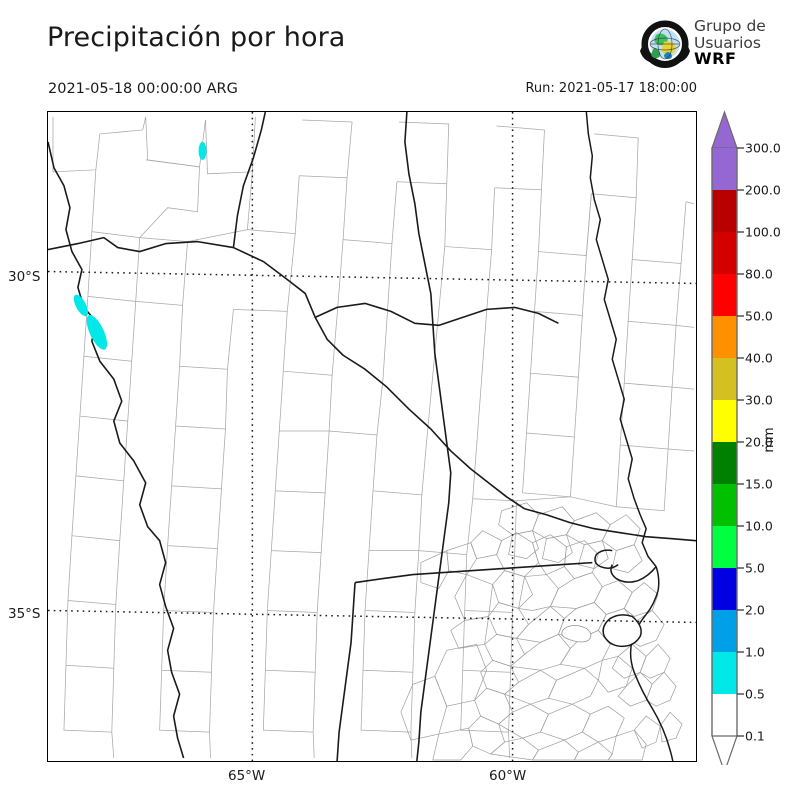 The width and height of the screenshot is (800, 800). Describe the element at coordinates (755, 736) in the screenshot. I see `colorbar-tick-01: 0.1` at that location.